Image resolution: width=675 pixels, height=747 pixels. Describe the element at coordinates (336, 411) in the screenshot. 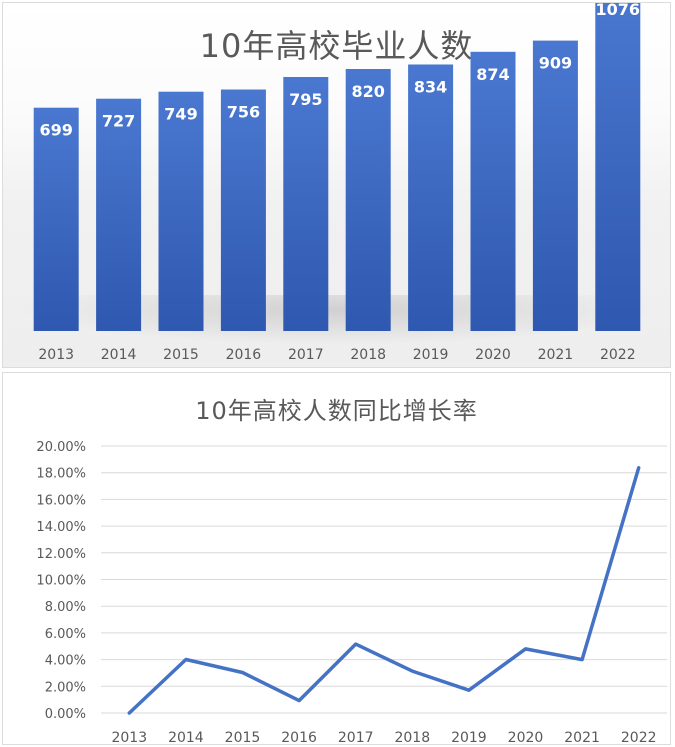

I see `line-chart-title: 10年高校人数同比增长率` at that location.